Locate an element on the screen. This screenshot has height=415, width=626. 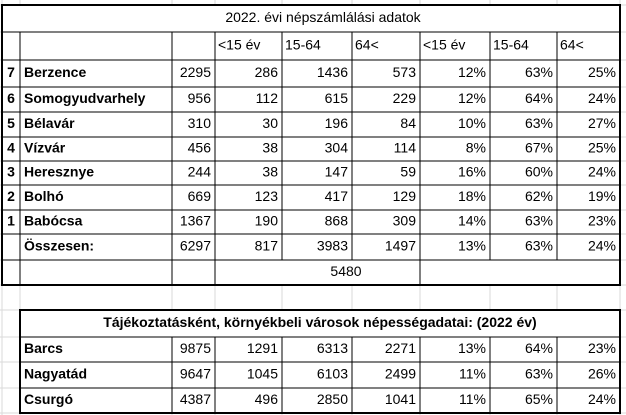
cell: 1291 is located at coordinates (262, 348).